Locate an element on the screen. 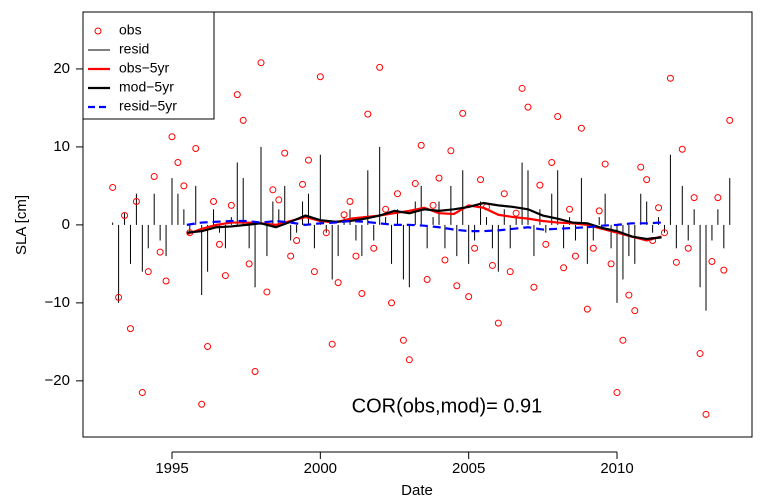 The image size is (763, 503). legend-label: obs is located at coordinates (130, 30).